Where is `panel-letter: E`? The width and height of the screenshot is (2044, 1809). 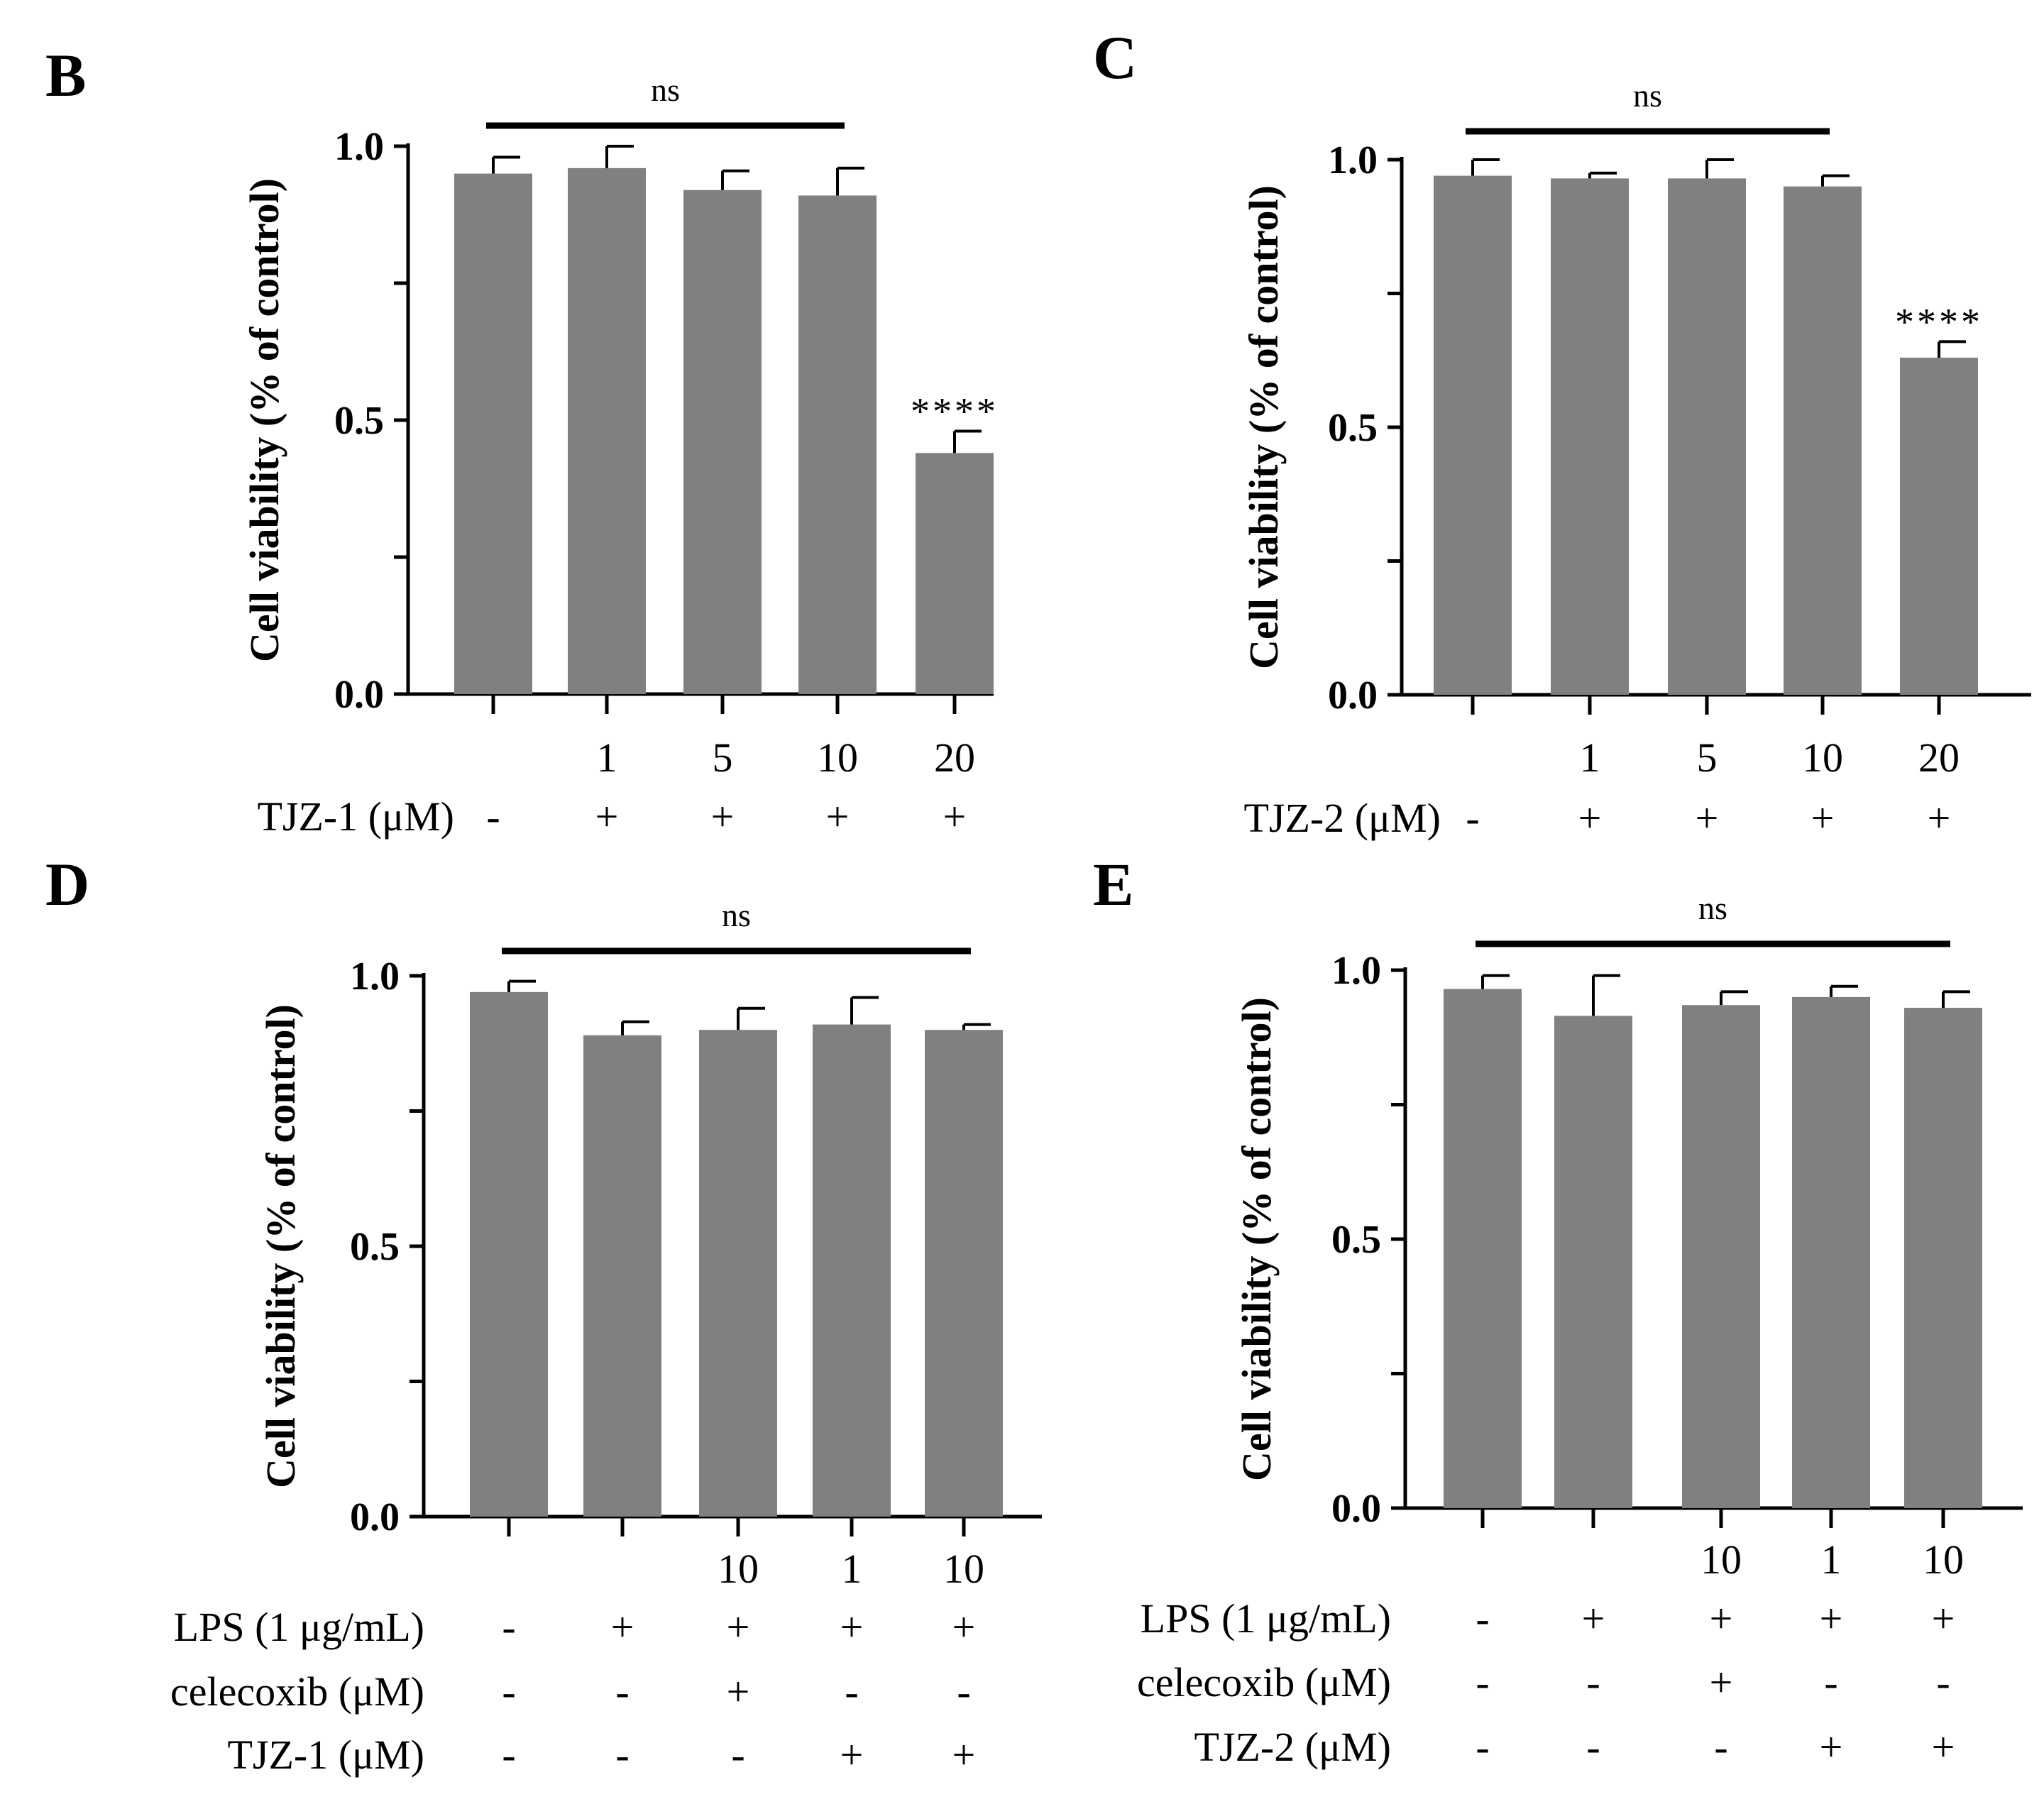 panel-letter: E is located at coordinates (1113, 884).